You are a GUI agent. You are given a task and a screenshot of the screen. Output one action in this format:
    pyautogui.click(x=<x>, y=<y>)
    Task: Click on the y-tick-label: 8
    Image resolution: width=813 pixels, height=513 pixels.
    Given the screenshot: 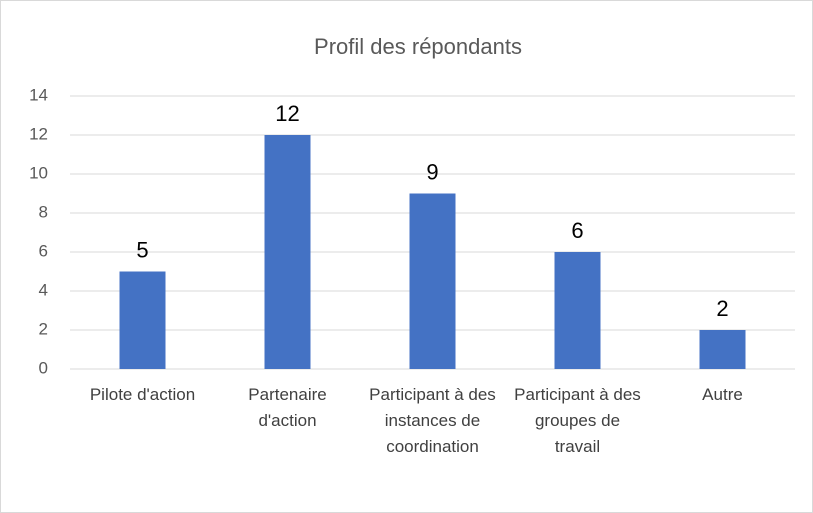 What is the action you would take?
    pyautogui.click(x=43, y=211)
    